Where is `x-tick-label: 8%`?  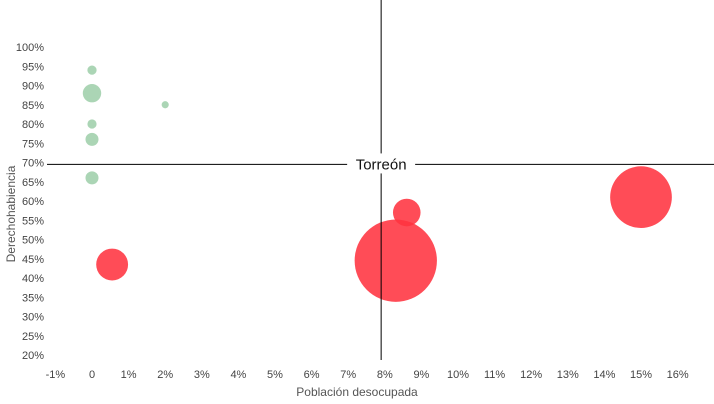 x-tick-label: 8% is located at coordinates (385, 375).